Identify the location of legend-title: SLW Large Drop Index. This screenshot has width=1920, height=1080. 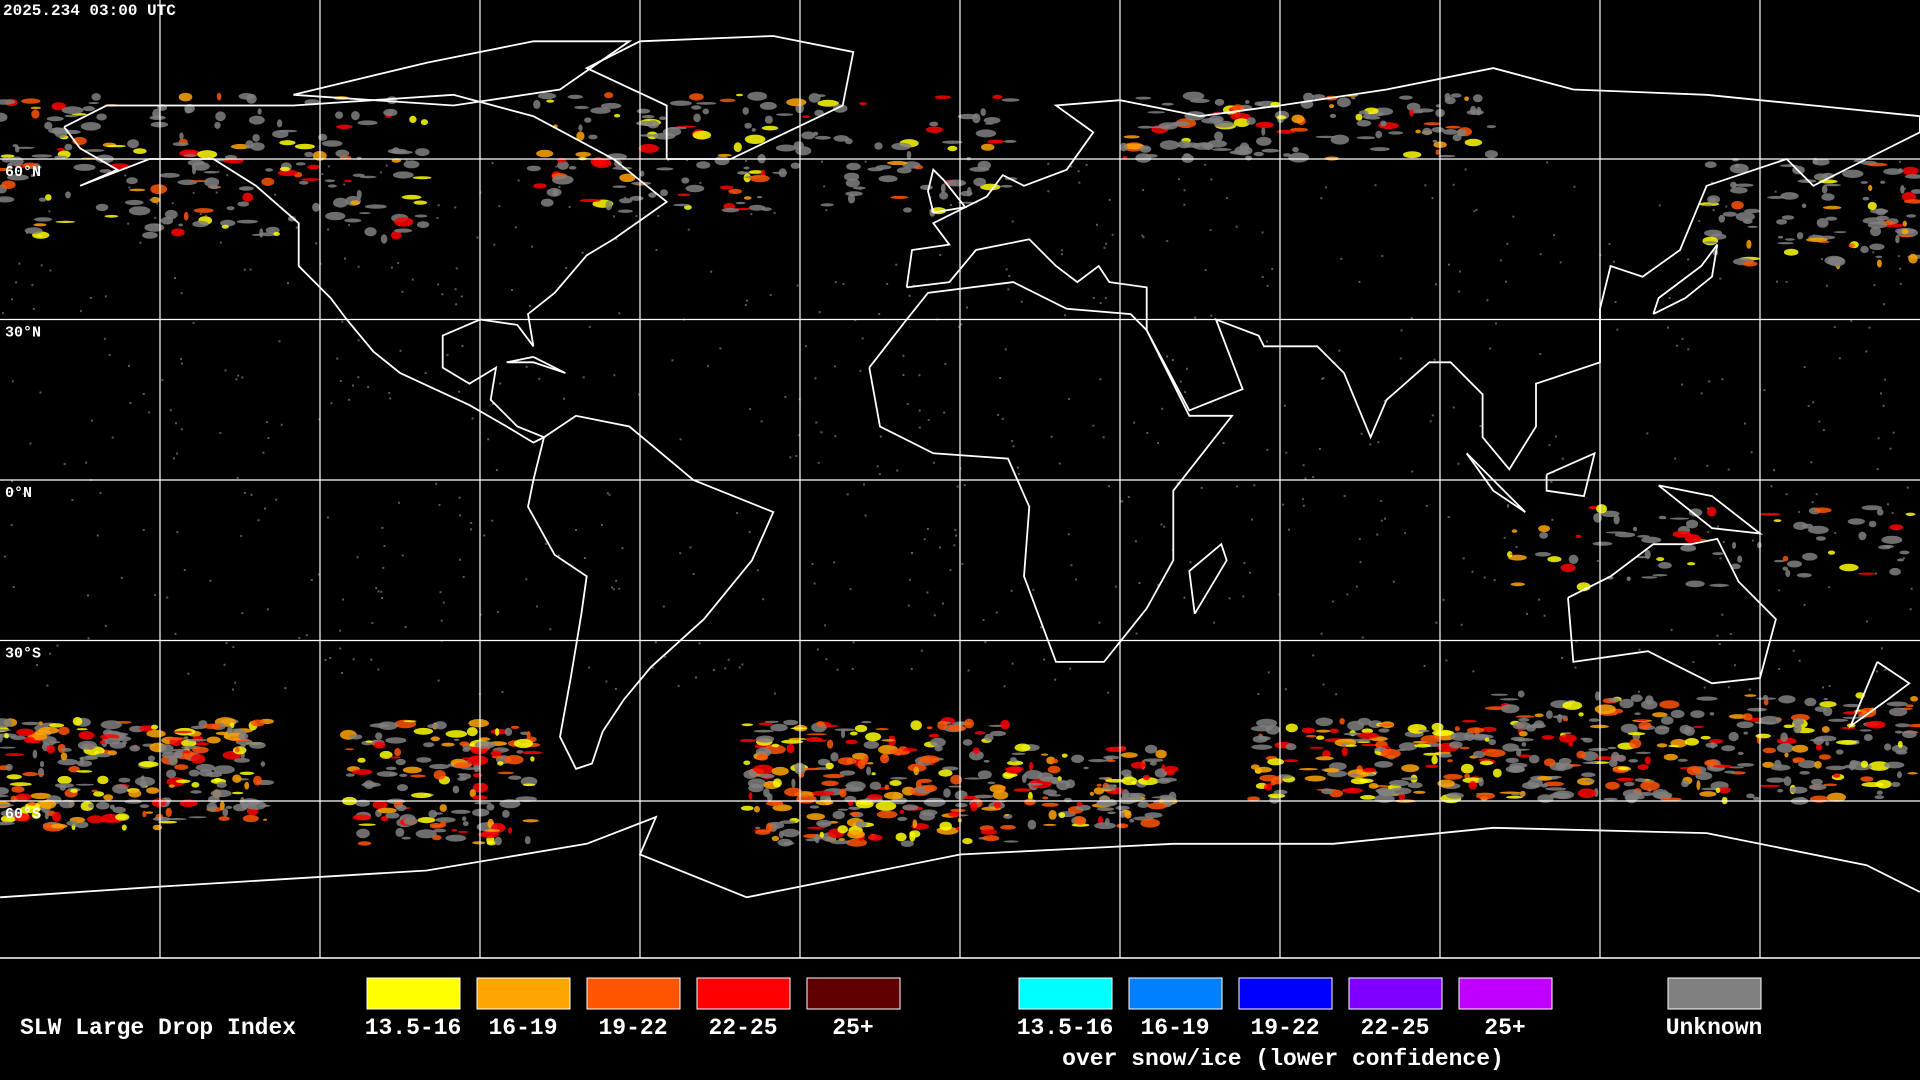
(158, 1028).